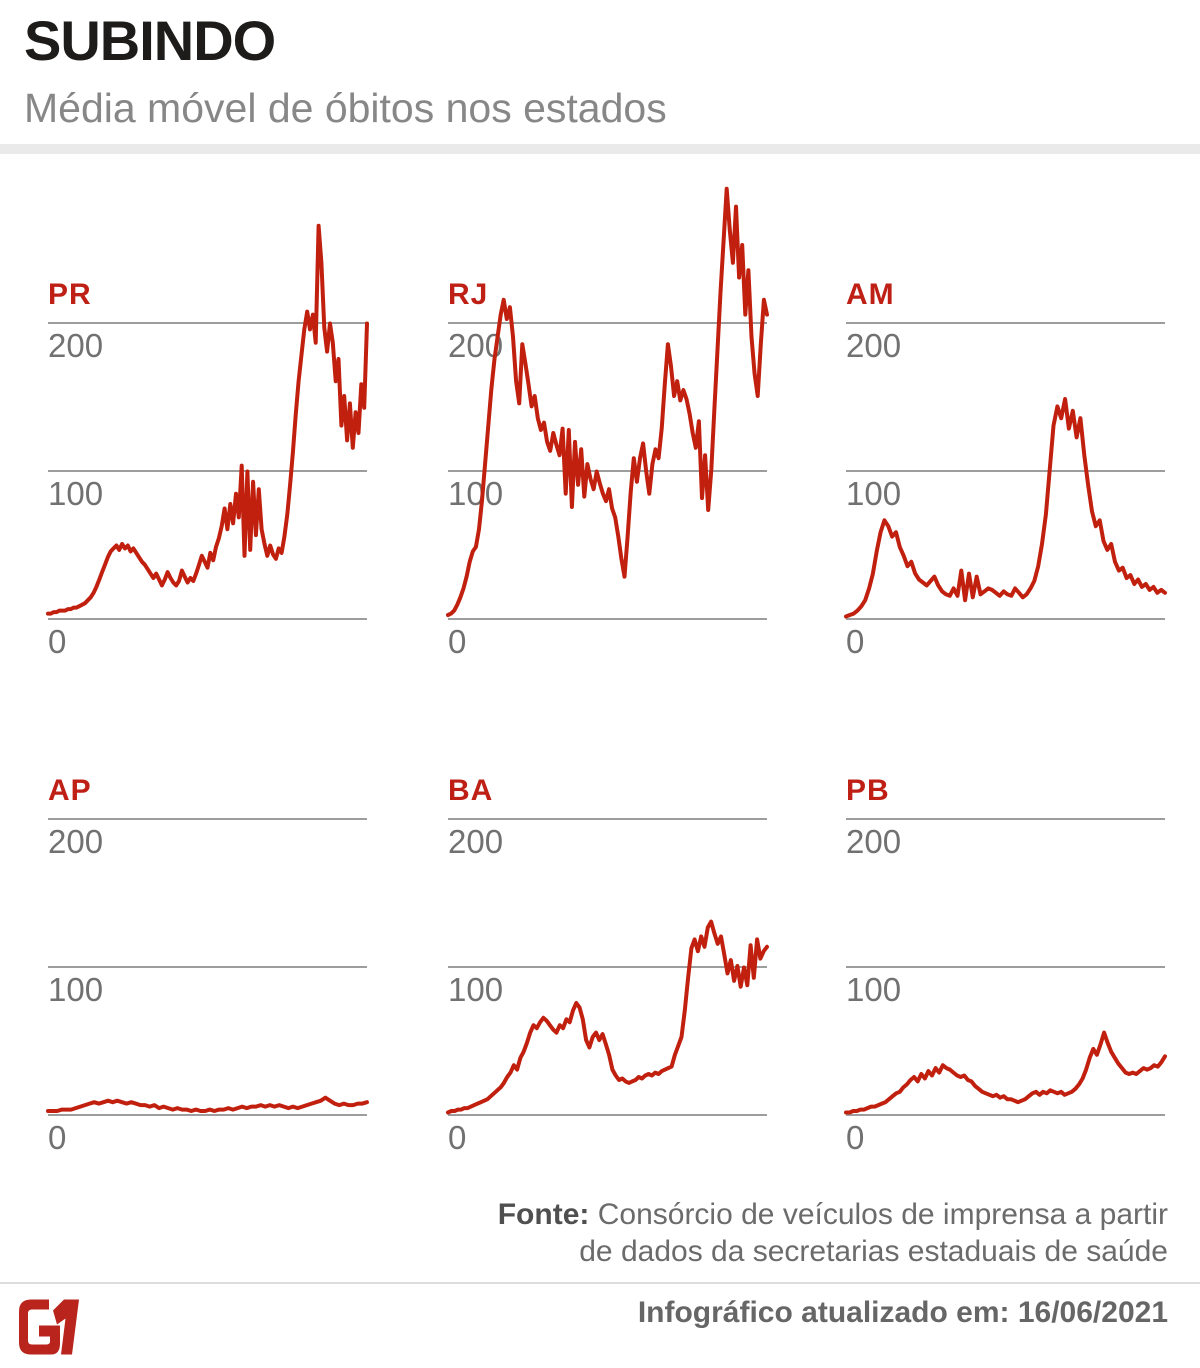 This screenshot has height=1368, width=1200. I want to click on chart-pr: PR 200 100 0, so click(207, 410).